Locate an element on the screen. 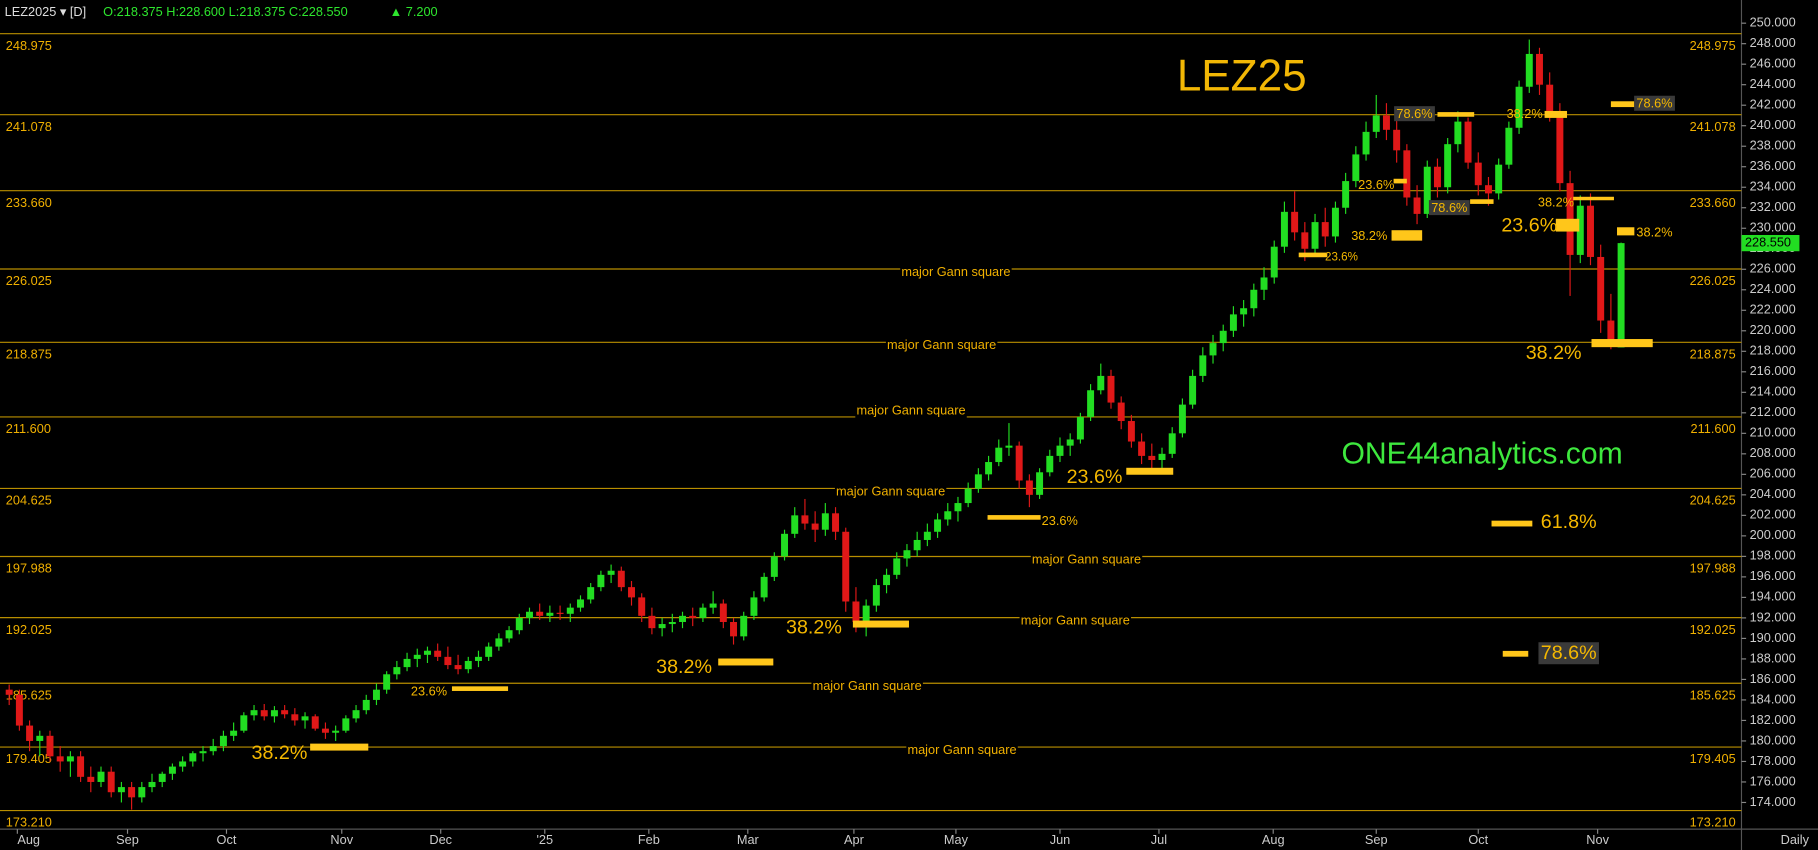 The image size is (1818, 850). level-label-right: 233.660 is located at coordinates (1713, 202).